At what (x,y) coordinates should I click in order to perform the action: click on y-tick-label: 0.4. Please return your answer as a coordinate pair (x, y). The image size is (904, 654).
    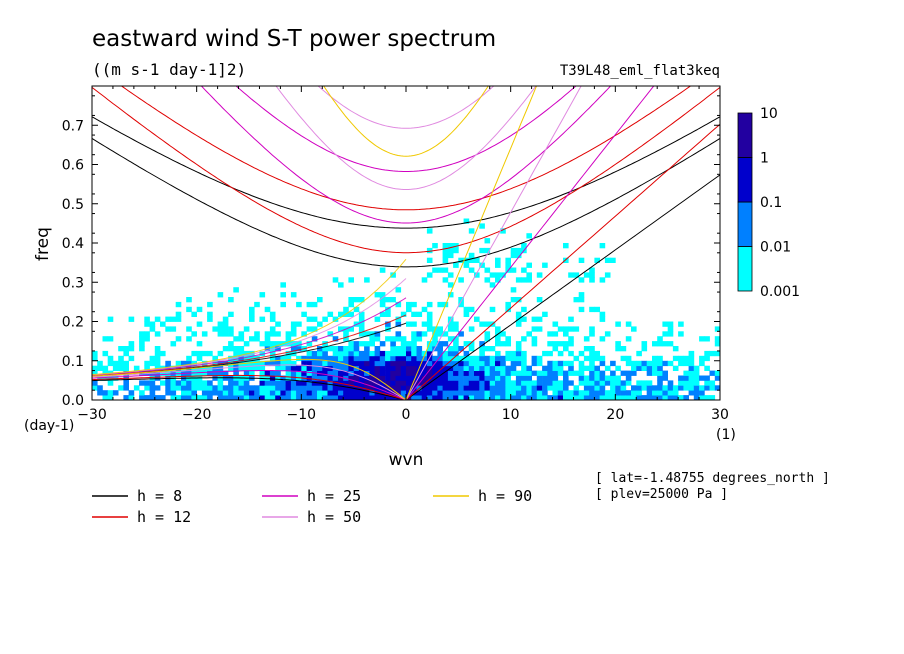
    Looking at the image, I should click on (73, 244).